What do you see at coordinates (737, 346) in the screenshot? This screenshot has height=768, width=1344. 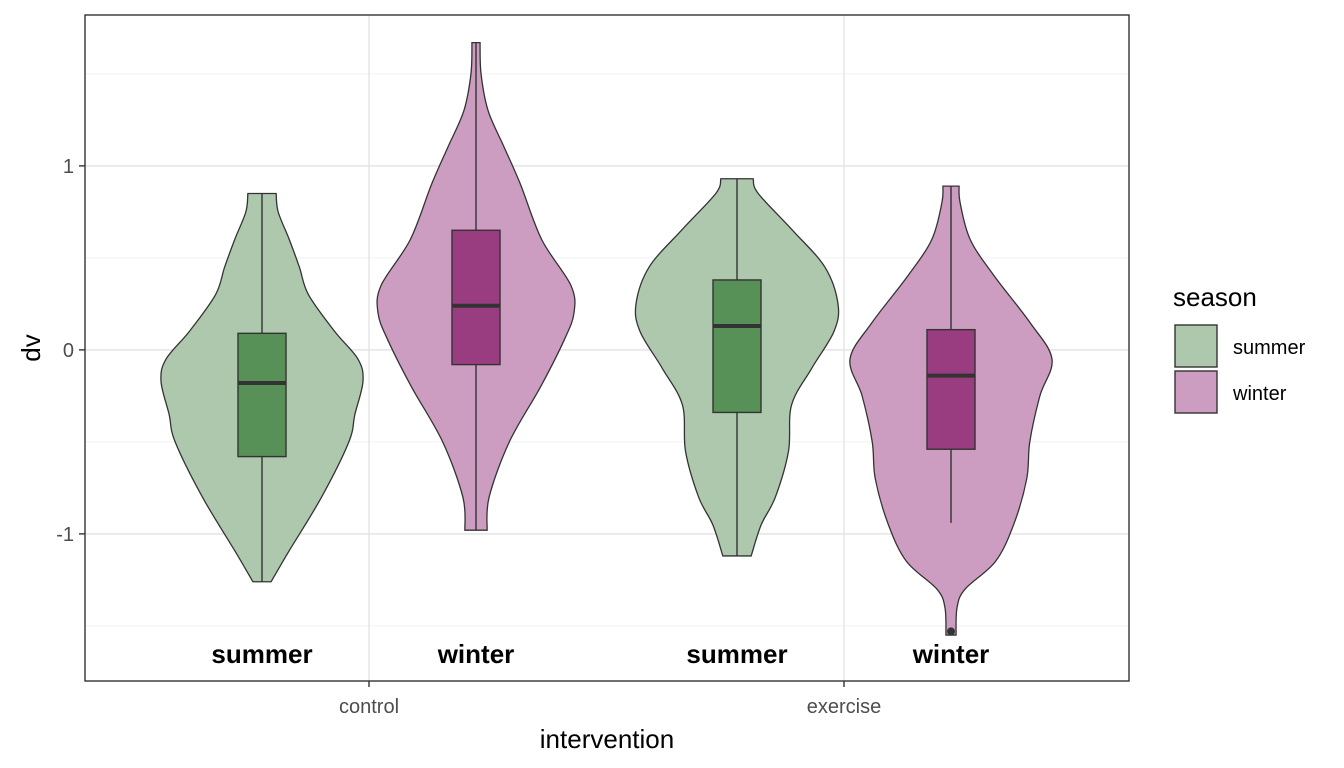 I see `box-exercise-summer` at bounding box center [737, 346].